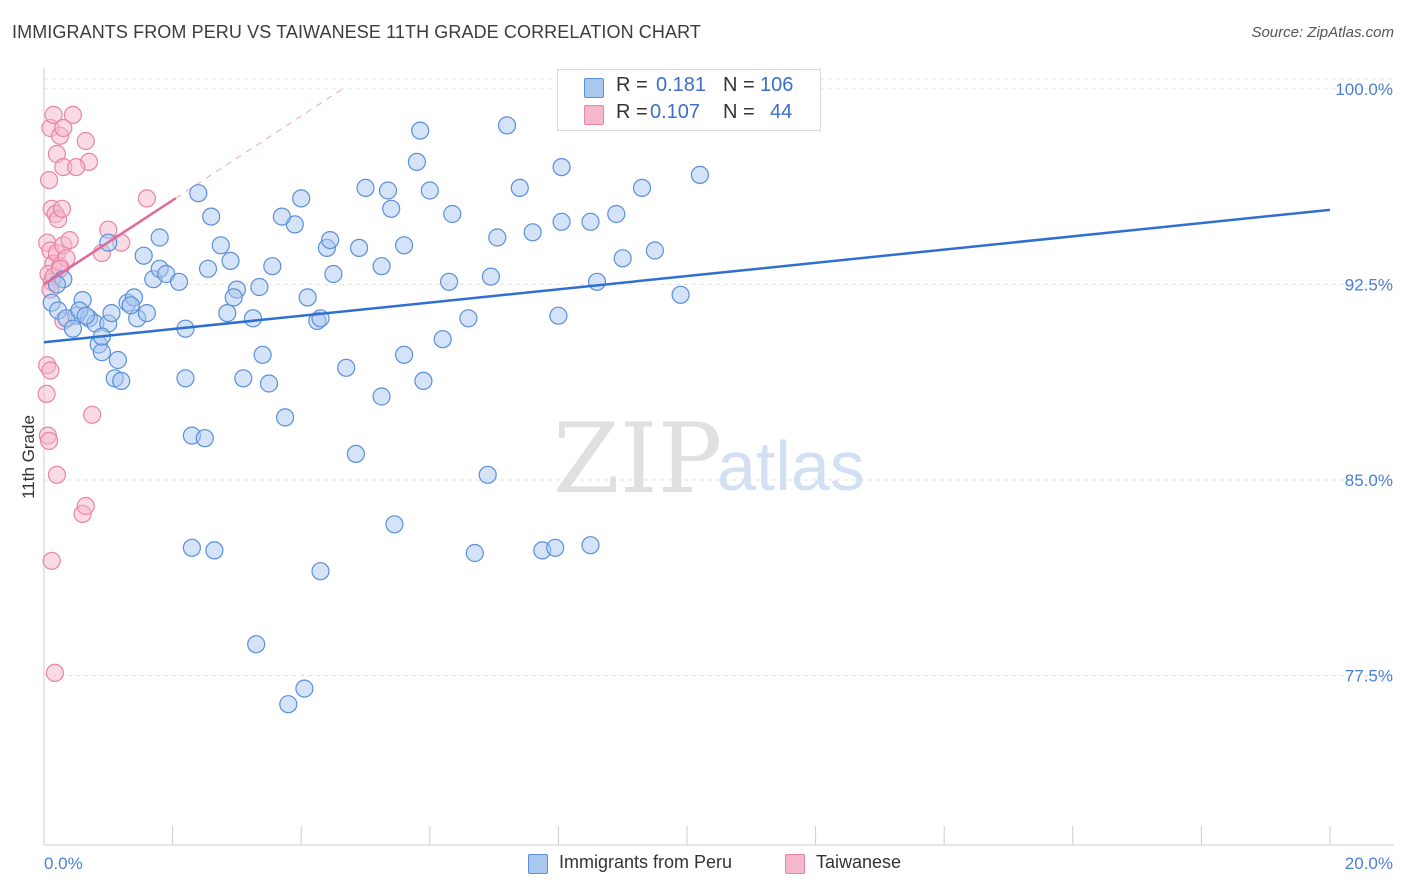  Describe the element at coordinates (261, 142) in the screenshot. I see `taiwanese-trend-extension` at that location.